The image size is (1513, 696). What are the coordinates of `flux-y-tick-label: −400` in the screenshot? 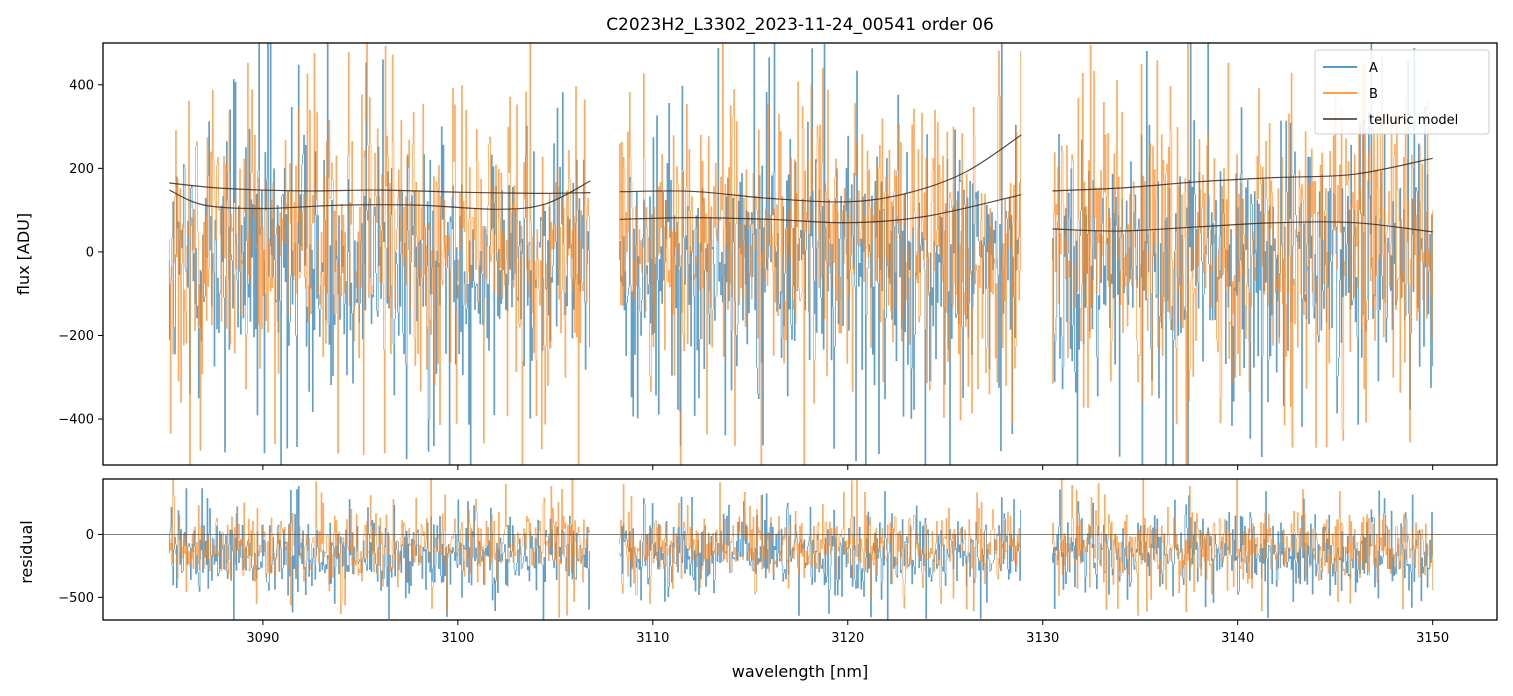 It's located at (76, 420).